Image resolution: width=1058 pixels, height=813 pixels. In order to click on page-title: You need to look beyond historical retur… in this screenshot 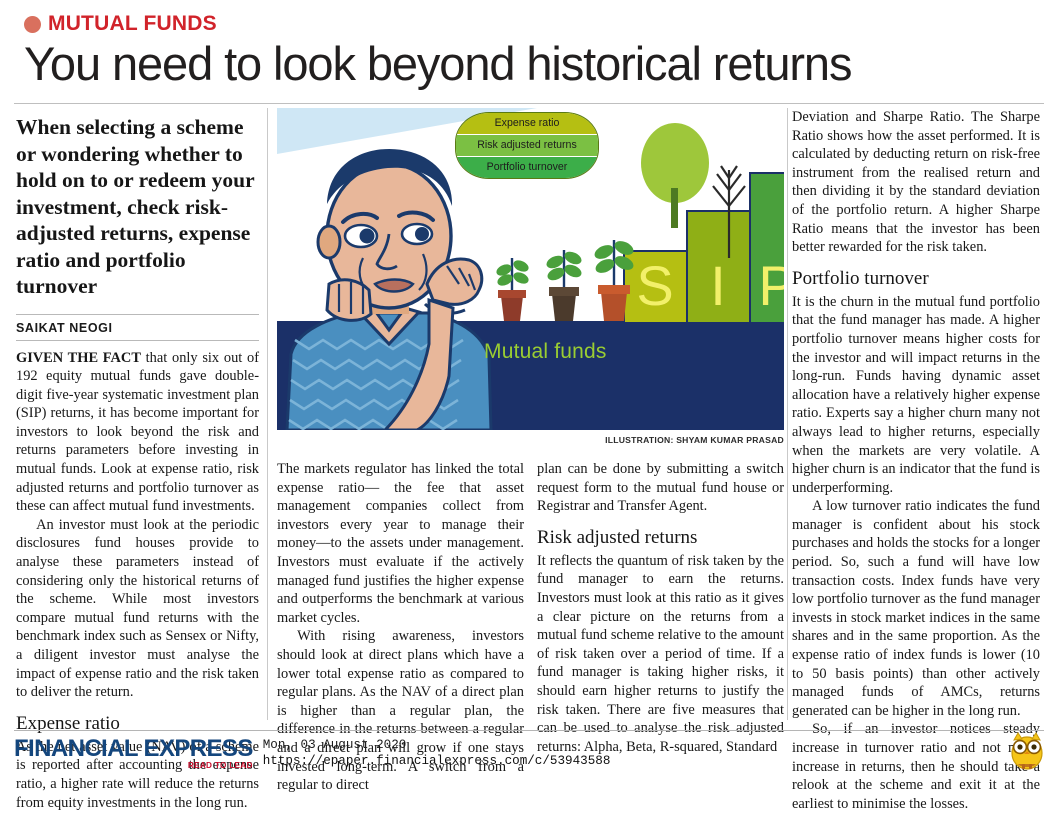, I will do `click(438, 63)`.